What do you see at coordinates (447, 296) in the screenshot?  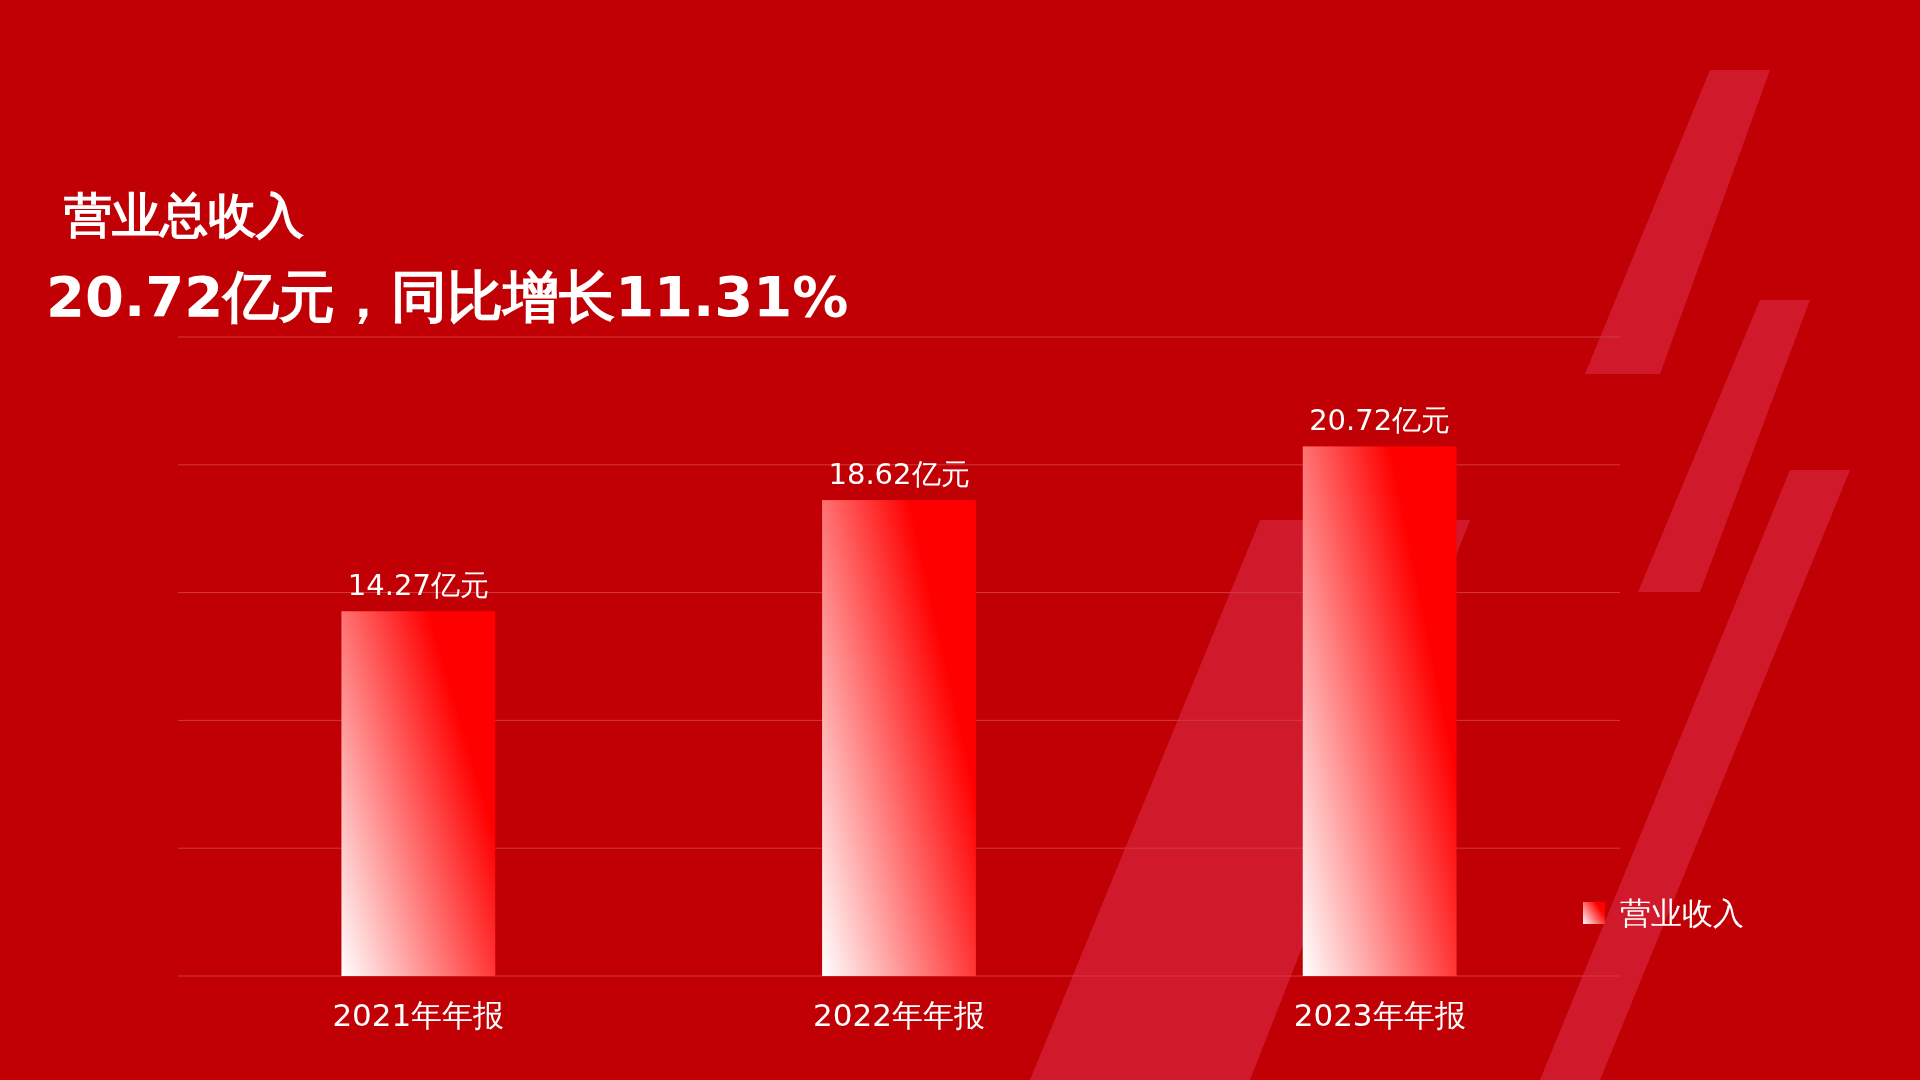 I see `chart-subtitle: 20.72亿元，同比增长11.31%` at bounding box center [447, 296].